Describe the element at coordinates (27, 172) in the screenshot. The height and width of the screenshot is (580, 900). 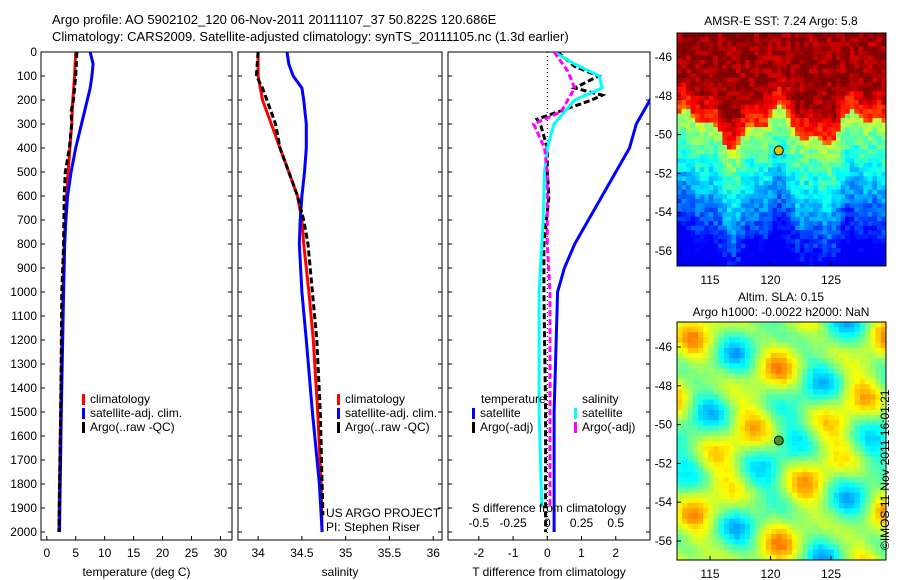
I see `y-tick-label: 500` at that location.